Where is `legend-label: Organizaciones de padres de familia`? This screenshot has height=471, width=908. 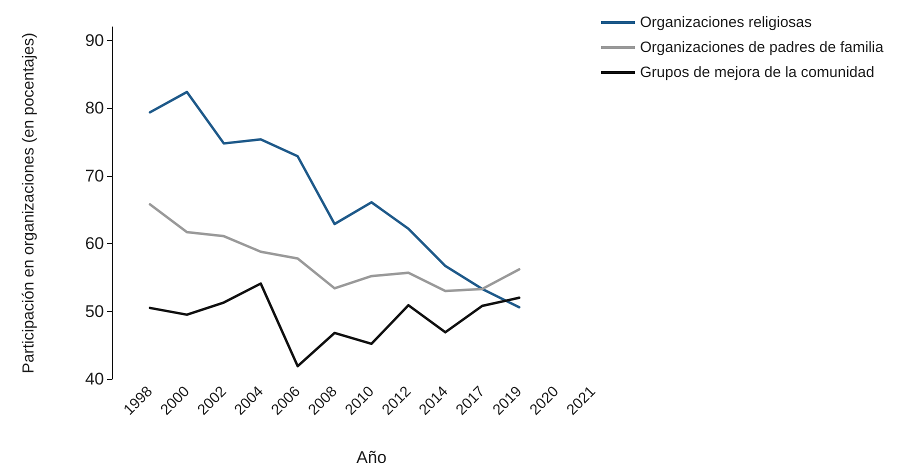
legend-label: Organizaciones de padres de familia is located at coordinates (762, 47).